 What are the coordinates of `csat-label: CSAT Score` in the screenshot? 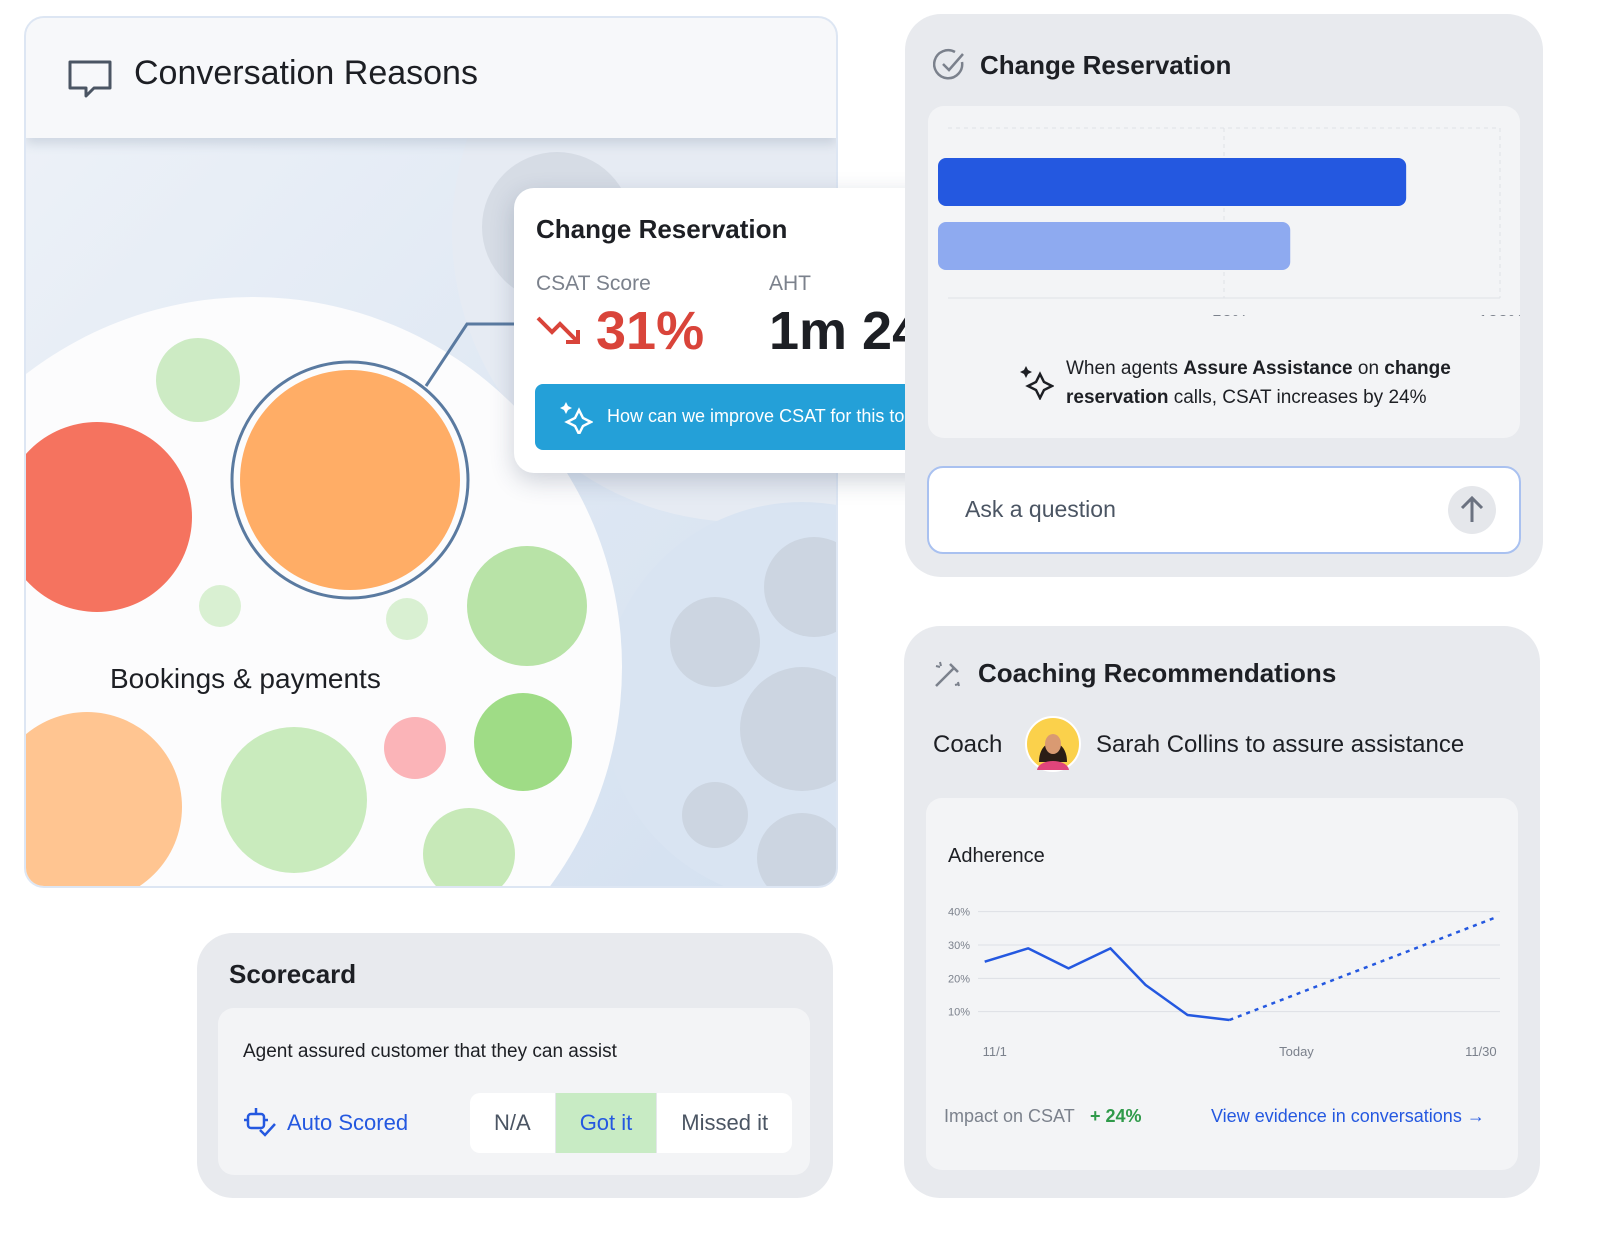 It's located at (593, 283).